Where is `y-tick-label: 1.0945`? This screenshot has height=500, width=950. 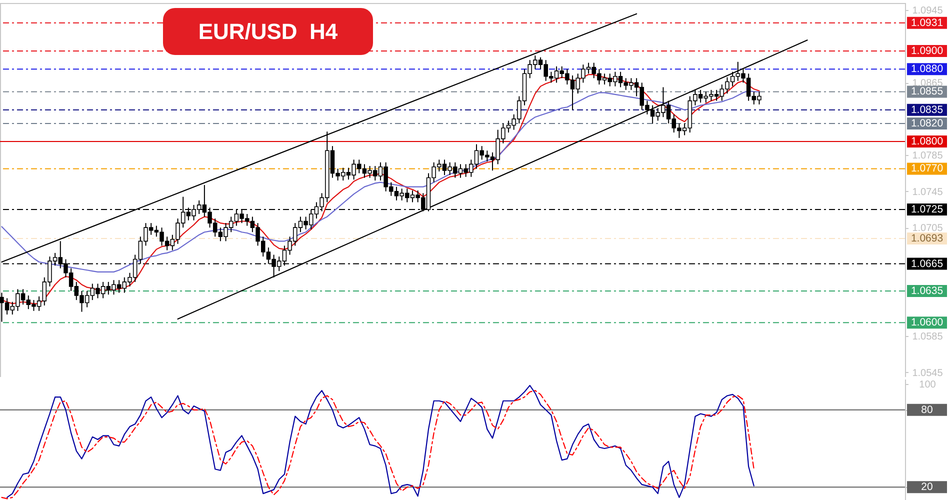 y-tick-label: 1.0945 is located at coordinates (928, 11).